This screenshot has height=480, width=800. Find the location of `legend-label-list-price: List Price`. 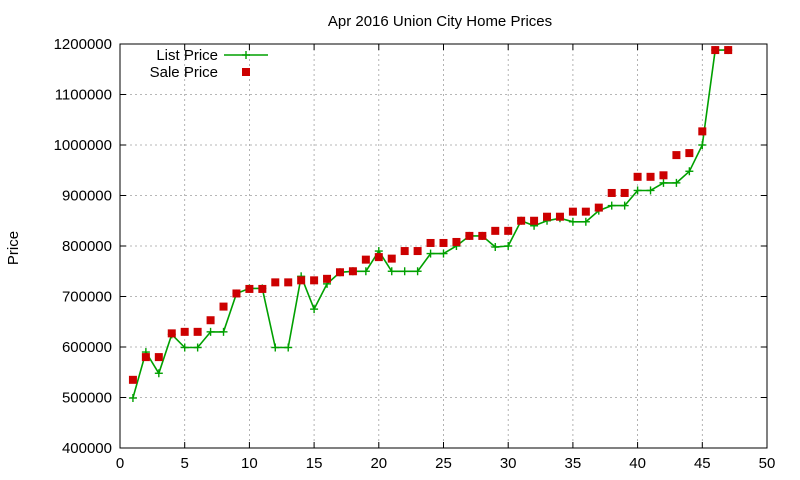

legend-label-list-price: List Price is located at coordinates (187, 55).